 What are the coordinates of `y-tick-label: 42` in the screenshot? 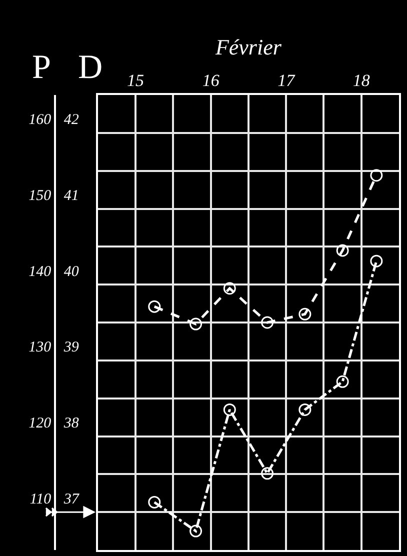 It's located at (72, 120).